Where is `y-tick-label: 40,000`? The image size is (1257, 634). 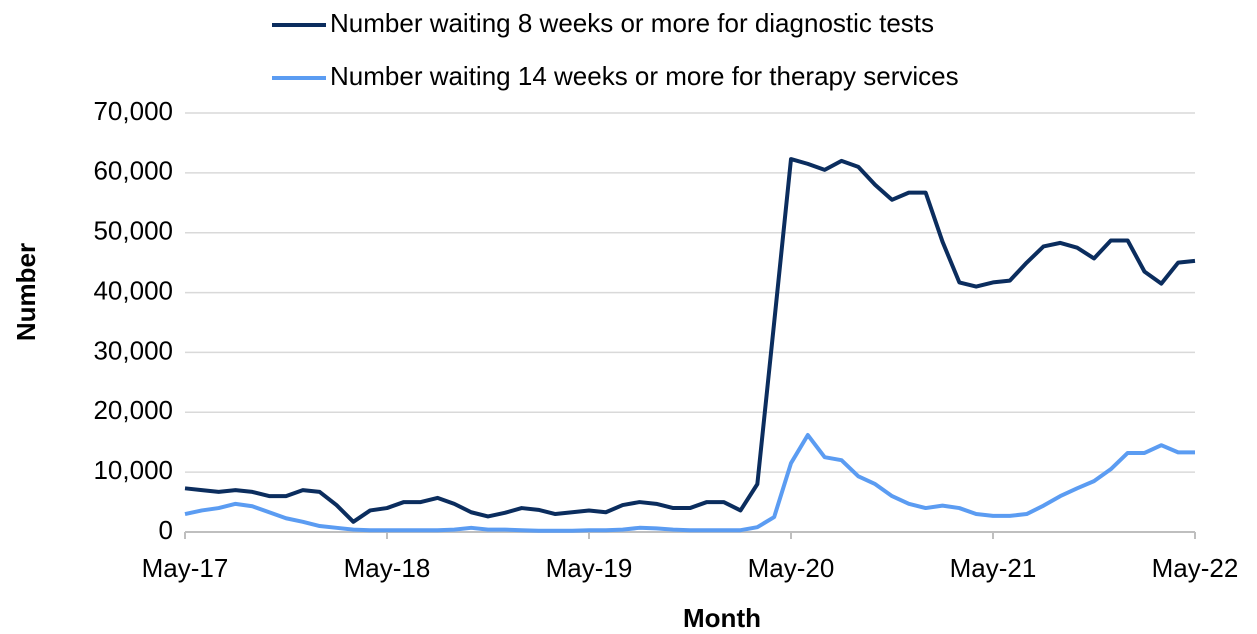 y-tick-label: 40,000 is located at coordinates (133, 290).